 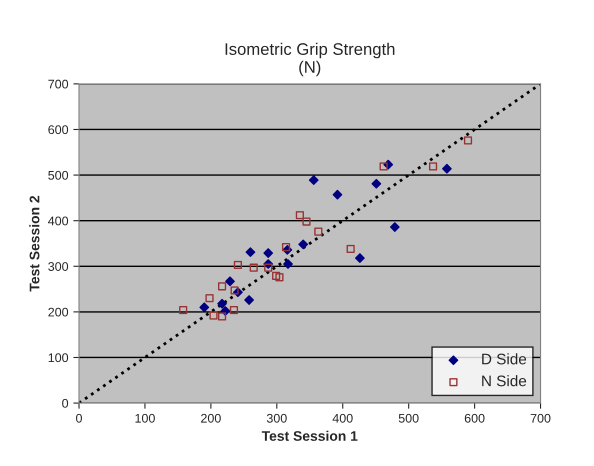 I want to click on x-tick-label: 700, so click(x=540, y=418).